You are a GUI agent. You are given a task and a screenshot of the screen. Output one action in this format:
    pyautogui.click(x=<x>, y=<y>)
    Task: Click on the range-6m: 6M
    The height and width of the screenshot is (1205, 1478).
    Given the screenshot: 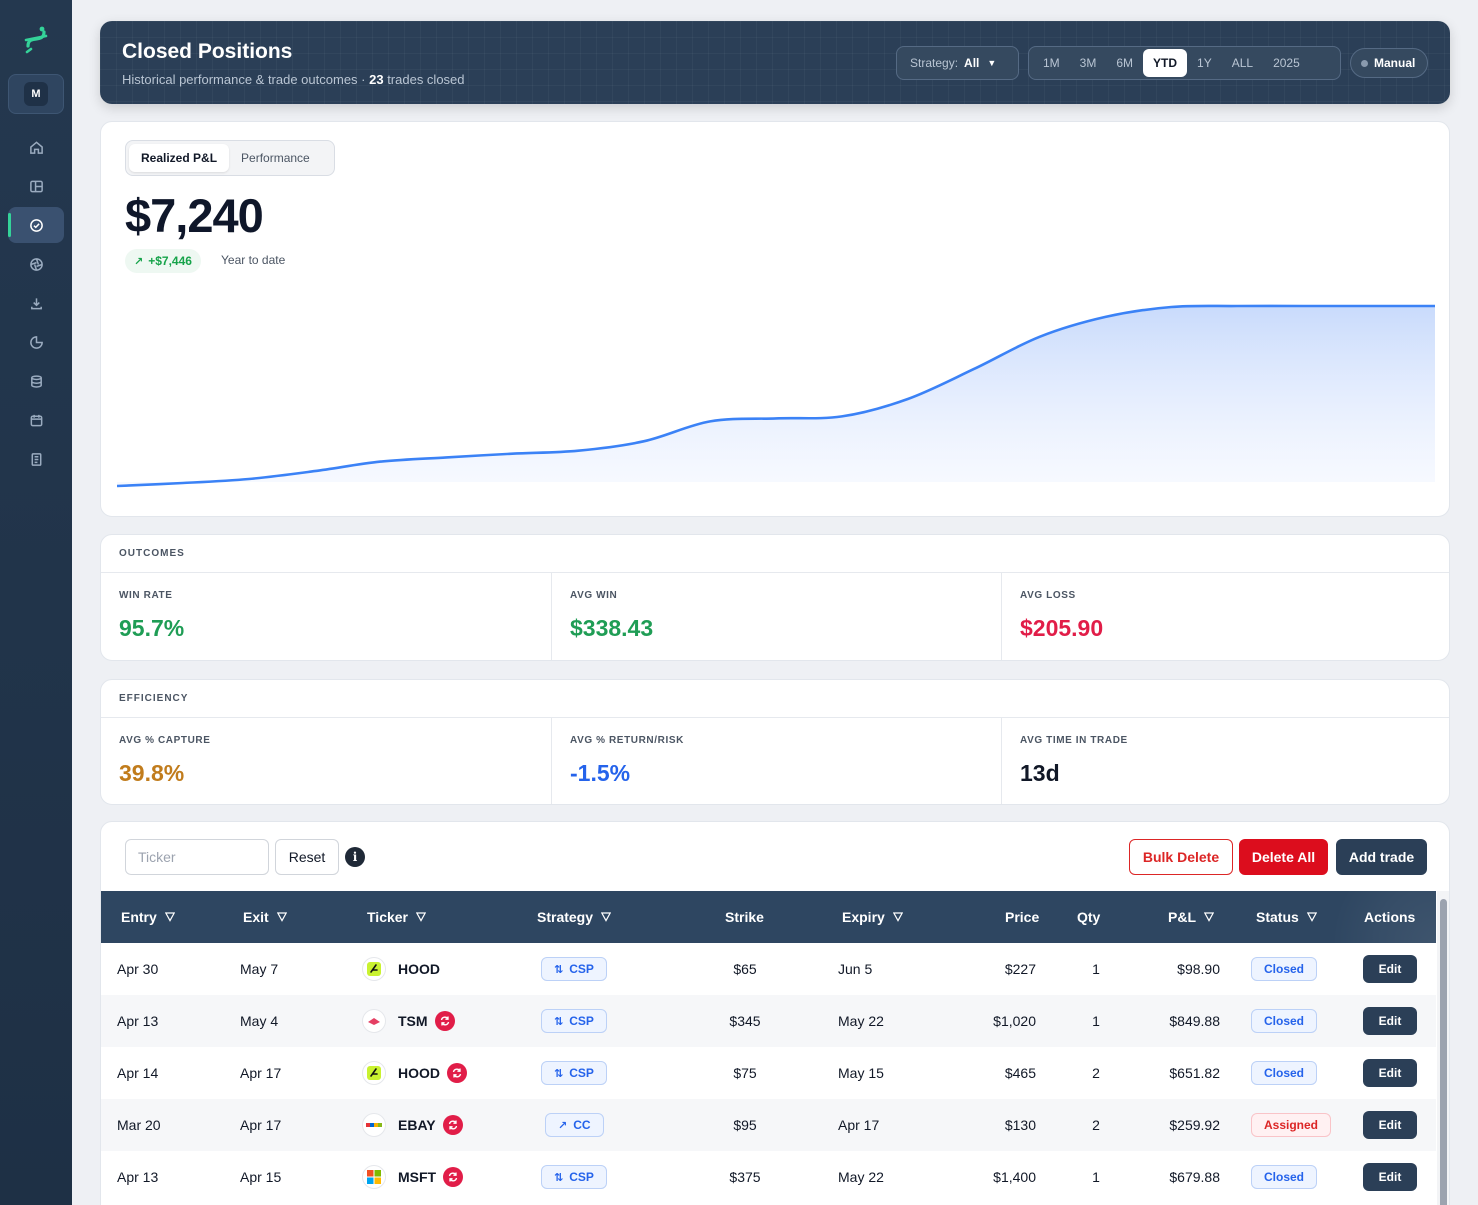 What is the action you would take?
    pyautogui.click(x=1125, y=63)
    